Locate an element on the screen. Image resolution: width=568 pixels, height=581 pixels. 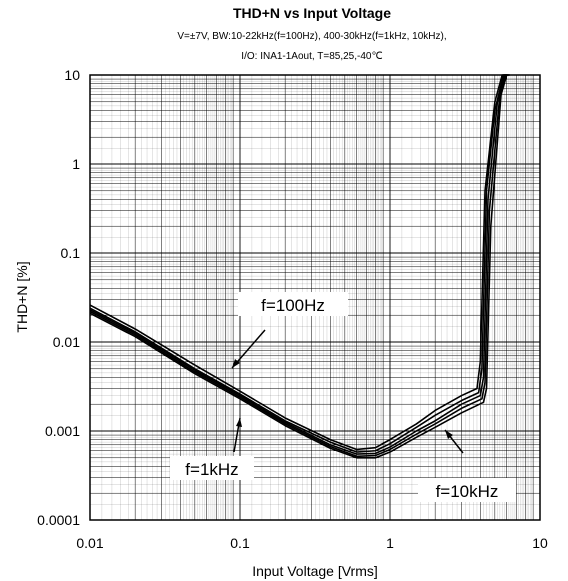
y-tick-label: 0.0001 is located at coordinates (58, 520).